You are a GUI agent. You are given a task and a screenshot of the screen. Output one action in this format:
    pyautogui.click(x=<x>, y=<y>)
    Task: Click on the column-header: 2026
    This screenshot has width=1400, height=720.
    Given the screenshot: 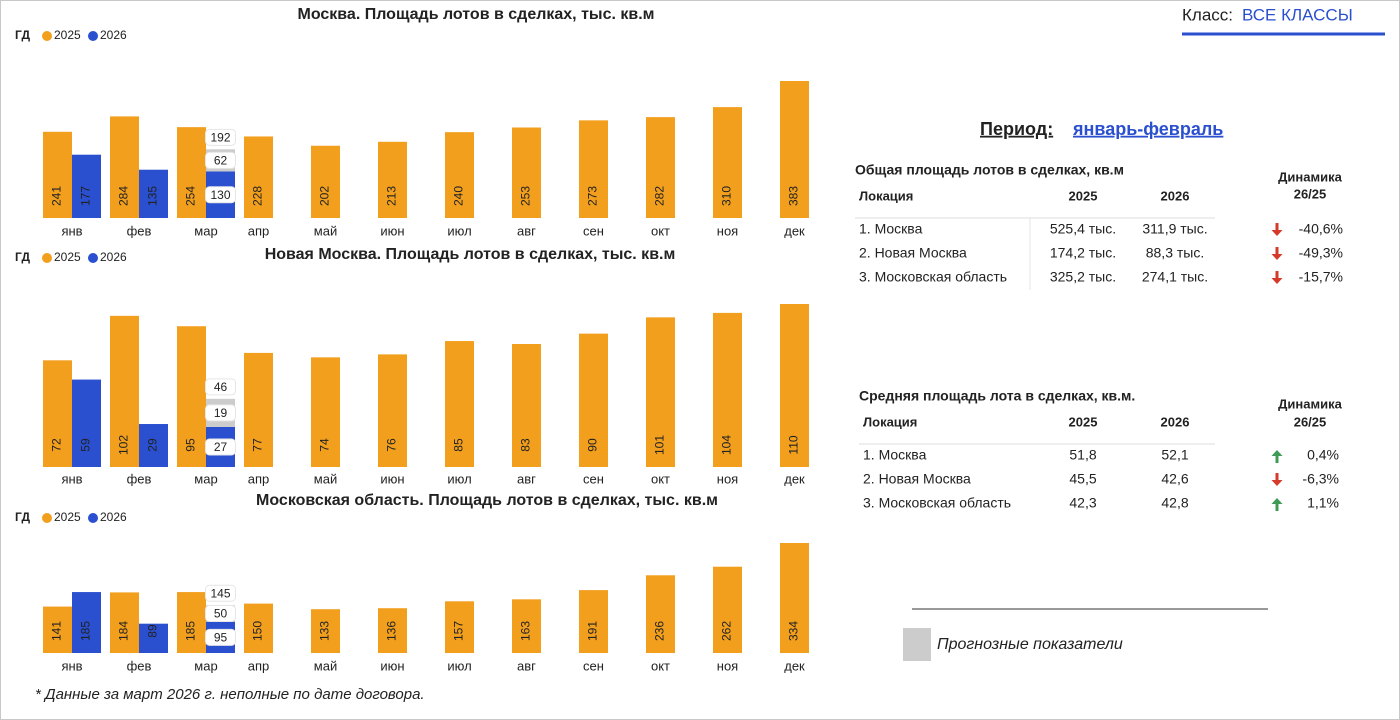 What is the action you would take?
    pyautogui.click(x=1175, y=195)
    